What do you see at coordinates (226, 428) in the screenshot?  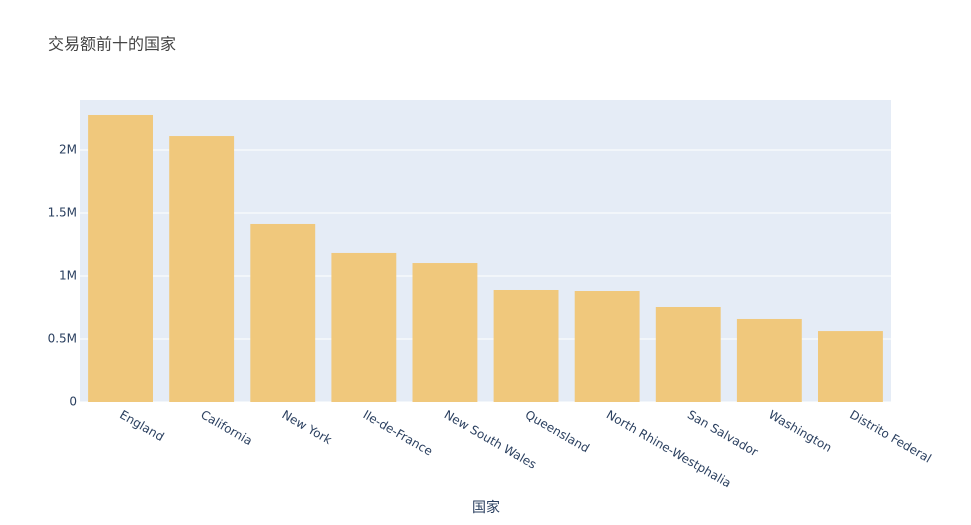 I see `x-tick-label: California` at bounding box center [226, 428].